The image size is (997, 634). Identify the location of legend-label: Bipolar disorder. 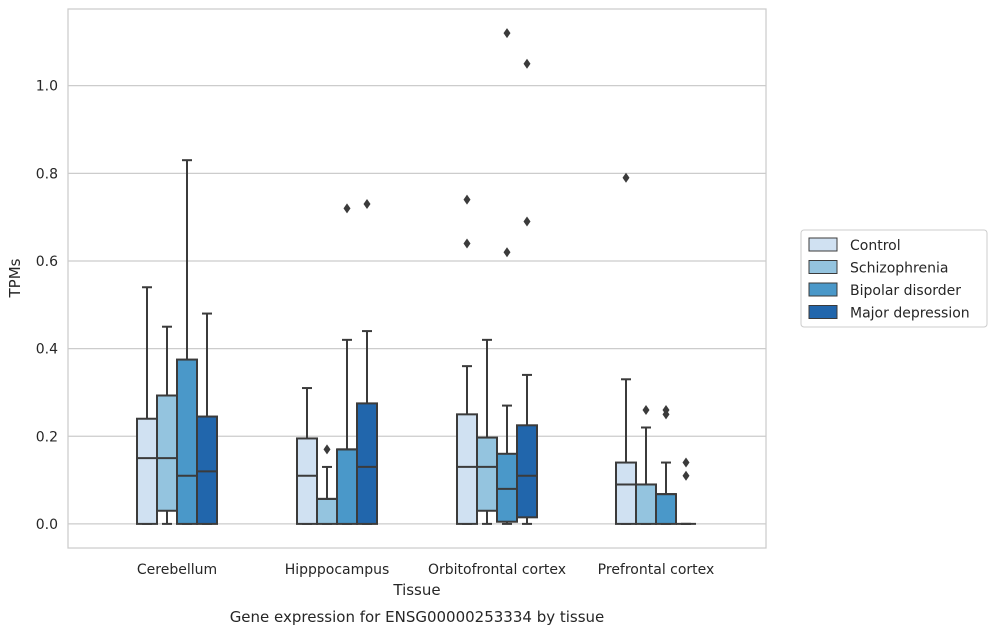
(905, 291).